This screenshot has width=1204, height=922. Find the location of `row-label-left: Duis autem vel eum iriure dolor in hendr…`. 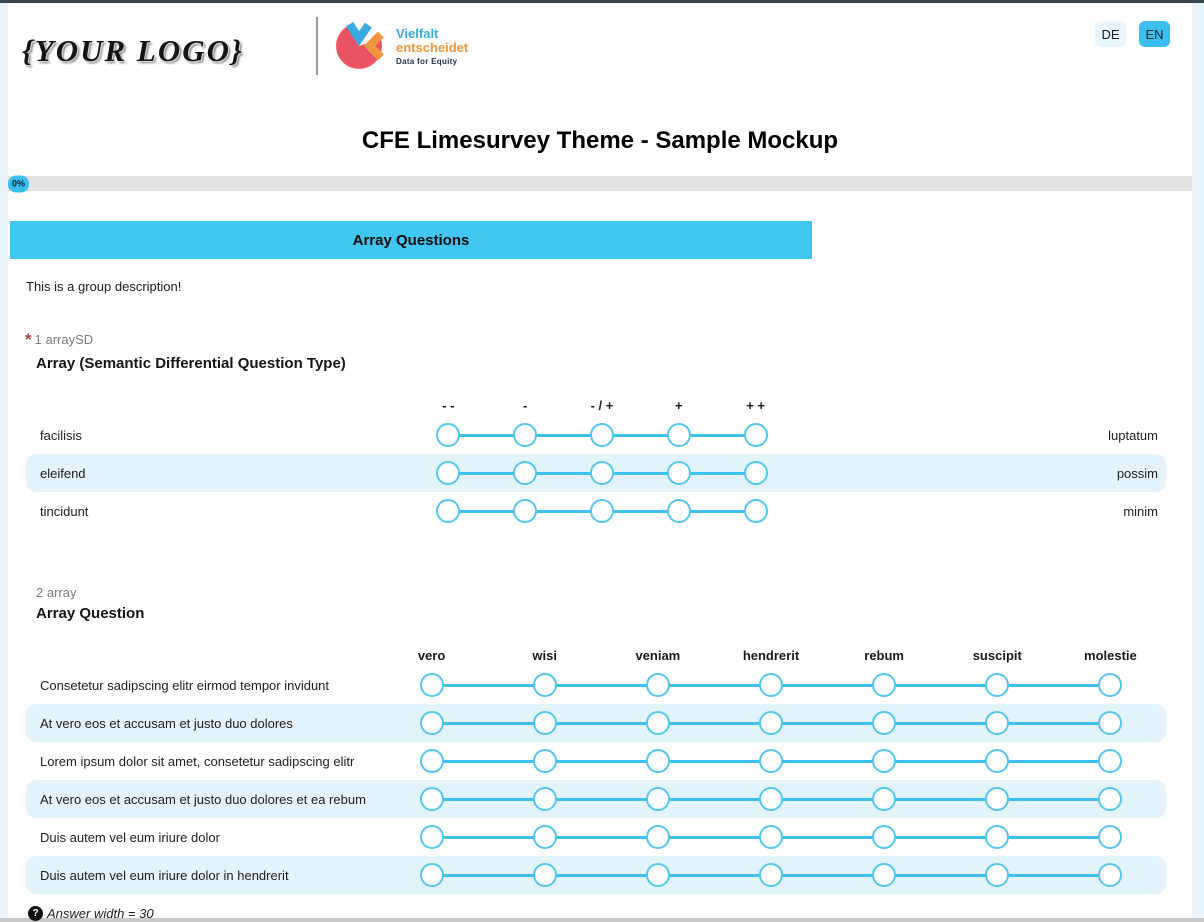

row-label-left: Duis autem vel eum iriure dolor in hendr… is located at coordinates (164, 875).